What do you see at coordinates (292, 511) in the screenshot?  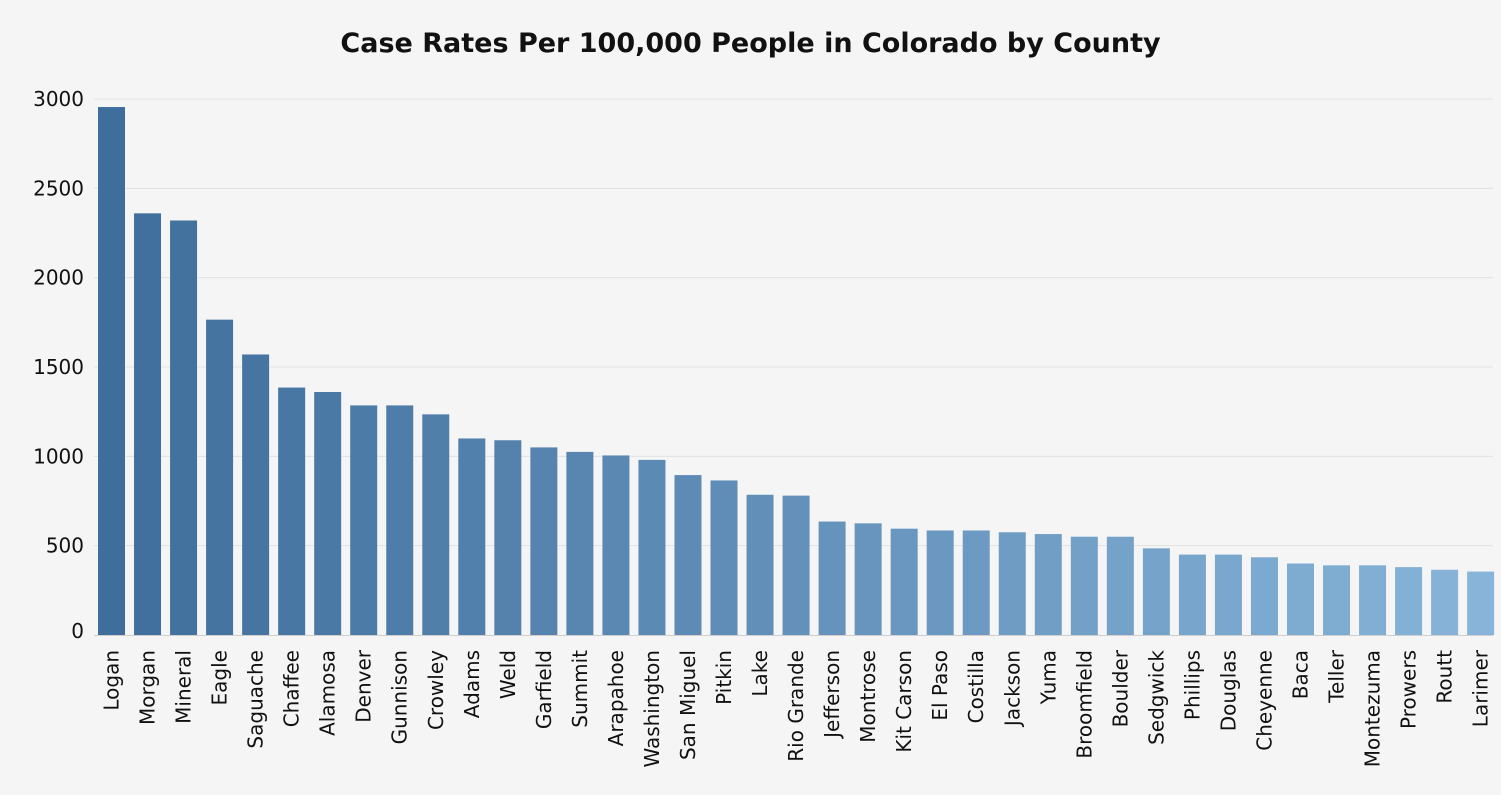 I see `bar-chaffee` at bounding box center [292, 511].